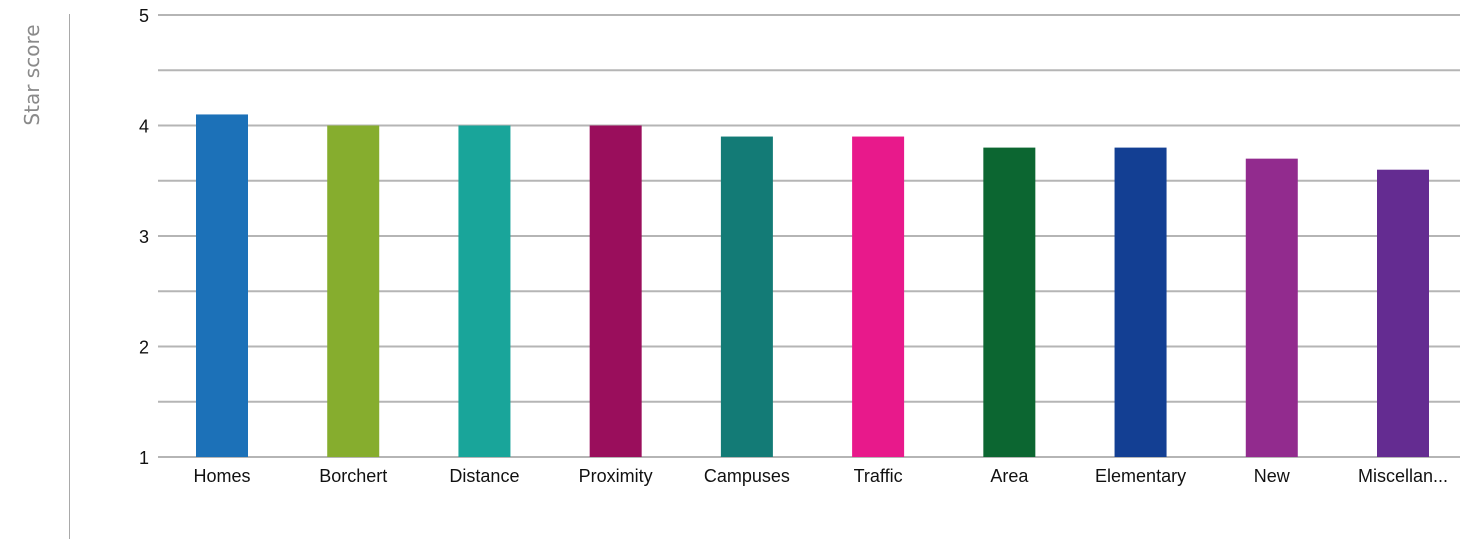 This screenshot has height=539, width=1466. What do you see at coordinates (878, 476) in the screenshot?
I see `x-tick-label: Traffic` at bounding box center [878, 476].